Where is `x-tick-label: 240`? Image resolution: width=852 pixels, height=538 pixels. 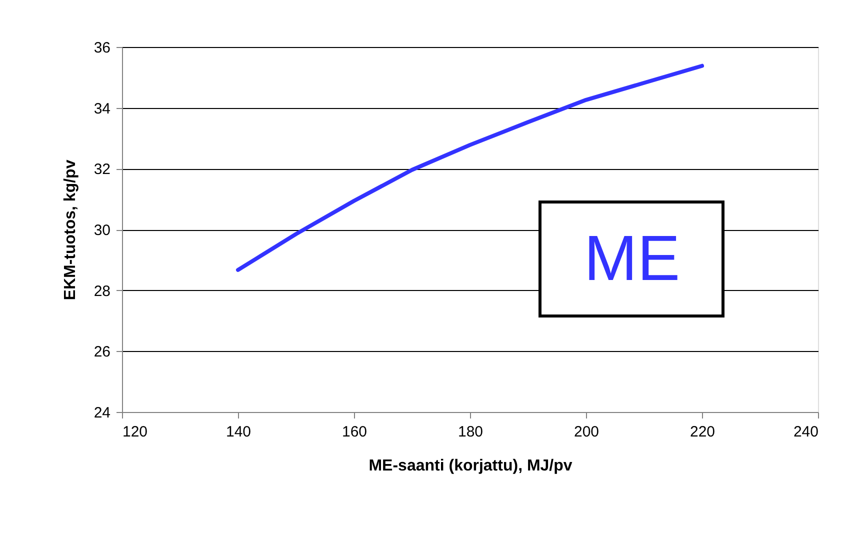
x-tick-label: 240 is located at coordinates (805, 432).